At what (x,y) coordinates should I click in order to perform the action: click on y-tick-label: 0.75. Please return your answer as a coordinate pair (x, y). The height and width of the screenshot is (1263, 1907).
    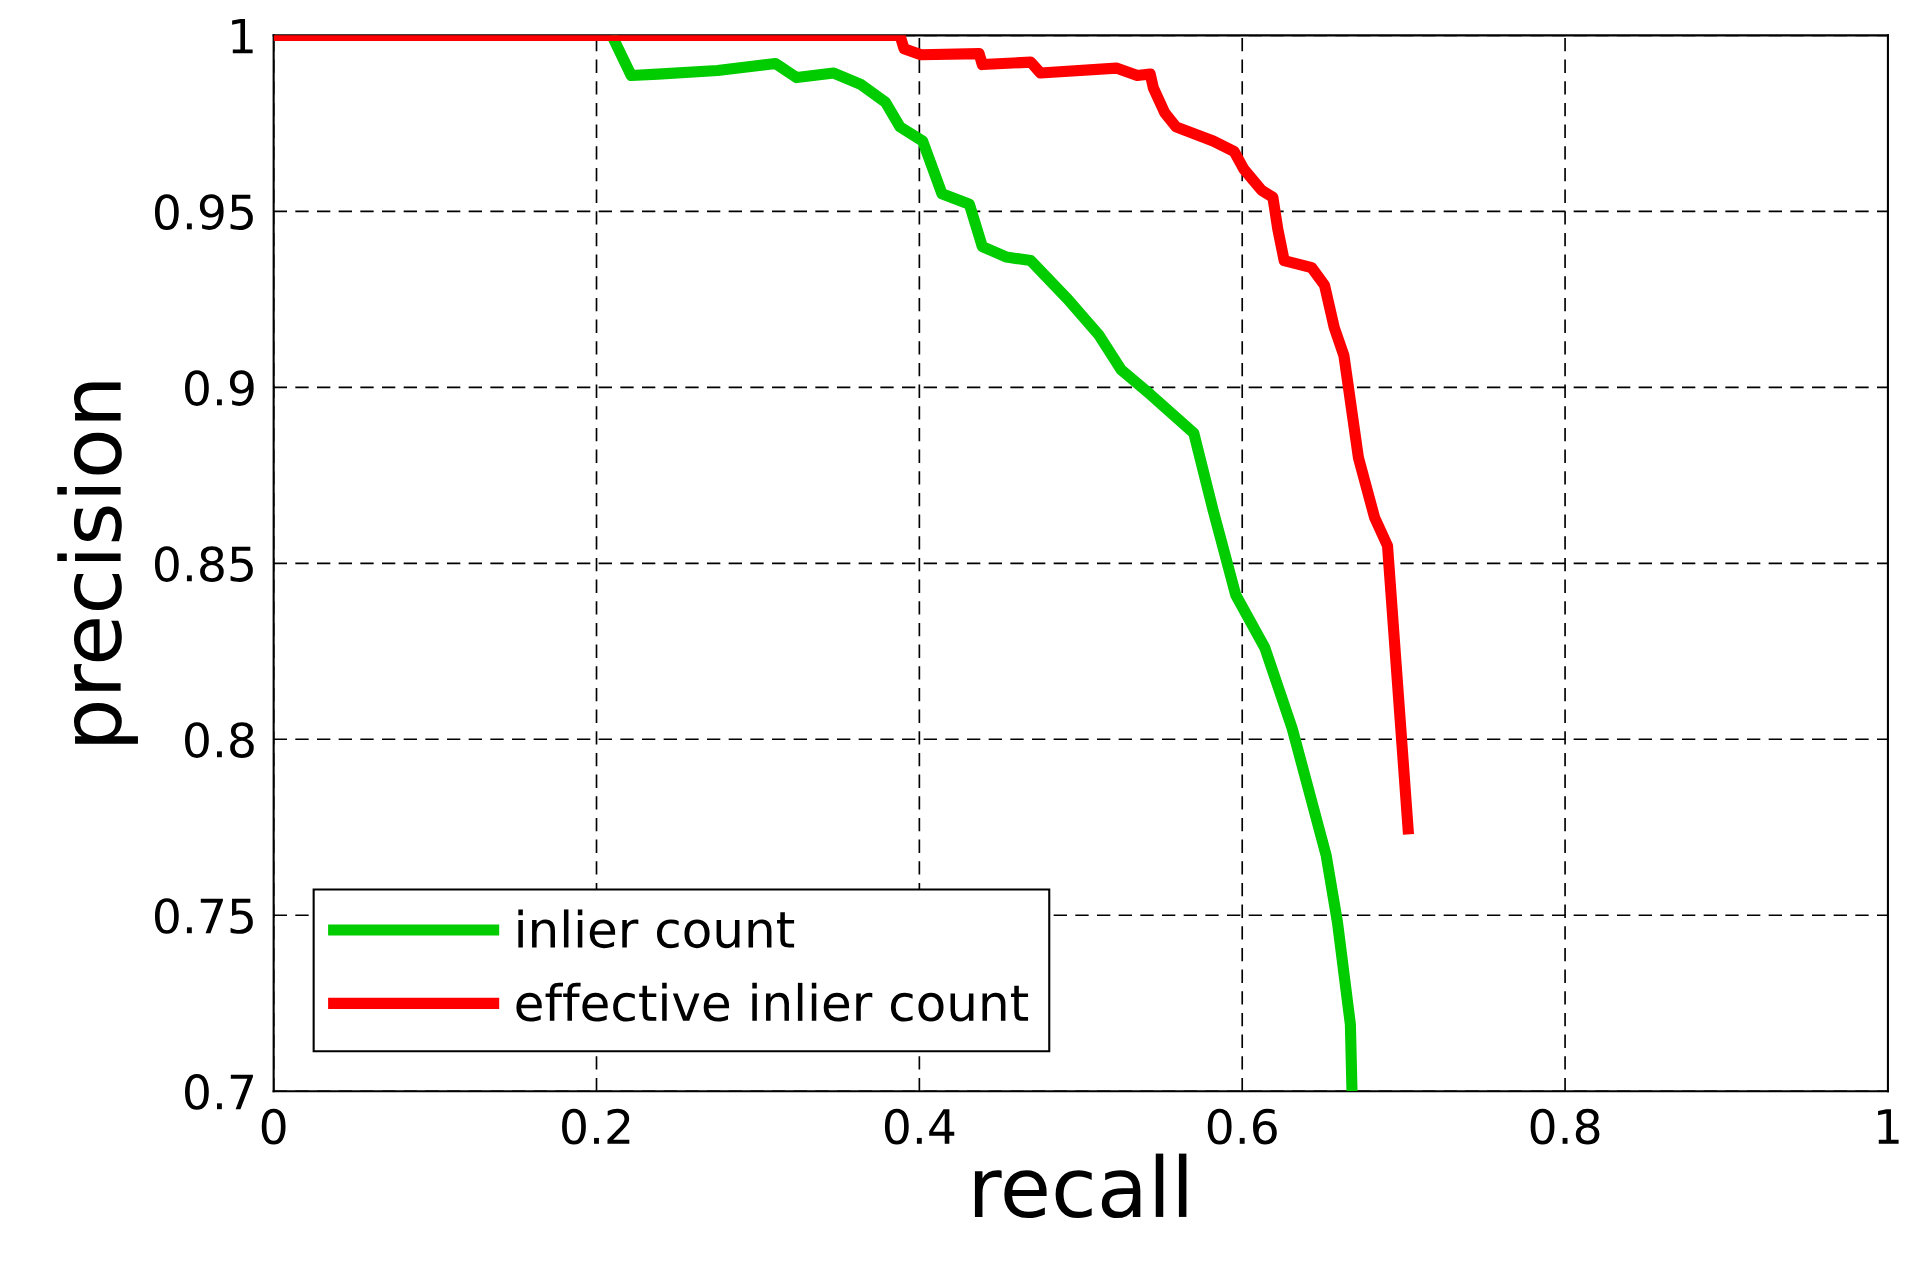
    Looking at the image, I should click on (203, 916).